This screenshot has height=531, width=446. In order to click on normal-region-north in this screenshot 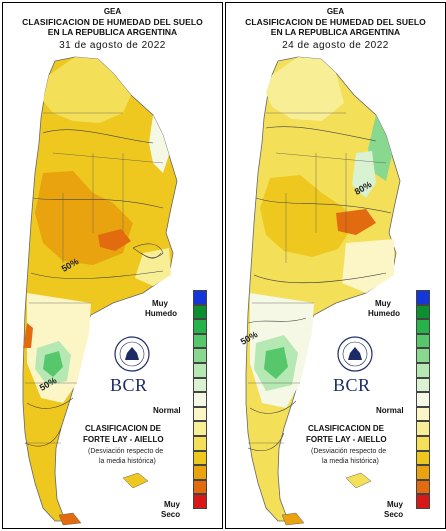, I will do `click(305, 89)`.